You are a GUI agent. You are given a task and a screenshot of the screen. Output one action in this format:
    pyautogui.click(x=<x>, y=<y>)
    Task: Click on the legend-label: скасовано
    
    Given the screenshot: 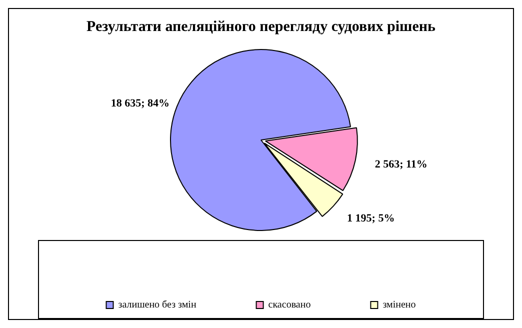 What is the action you would take?
    pyautogui.click(x=289, y=305)
    